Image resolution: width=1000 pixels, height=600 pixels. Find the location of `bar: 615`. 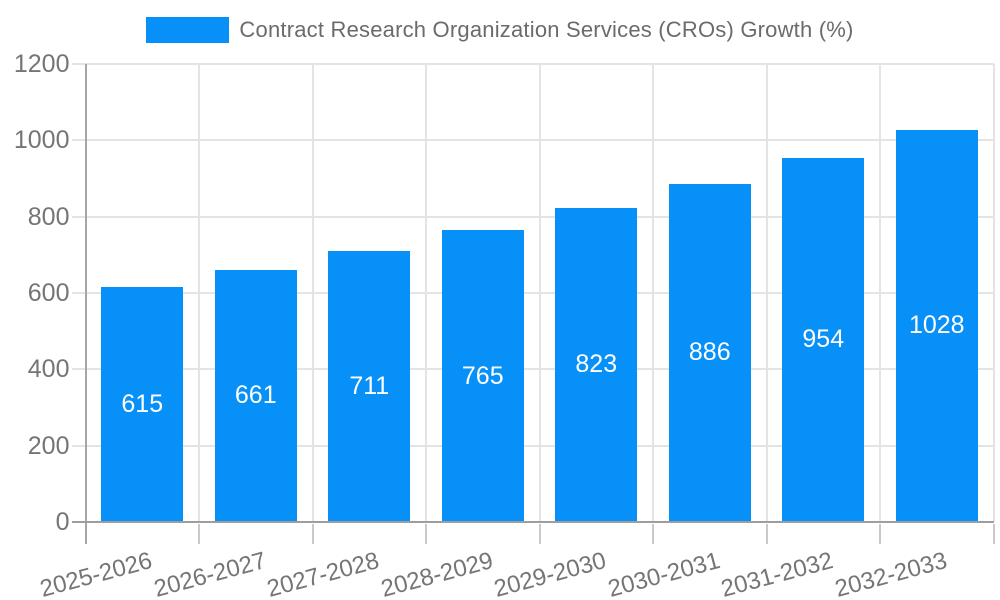

bar: 615 is located at coordinates (142, 404).